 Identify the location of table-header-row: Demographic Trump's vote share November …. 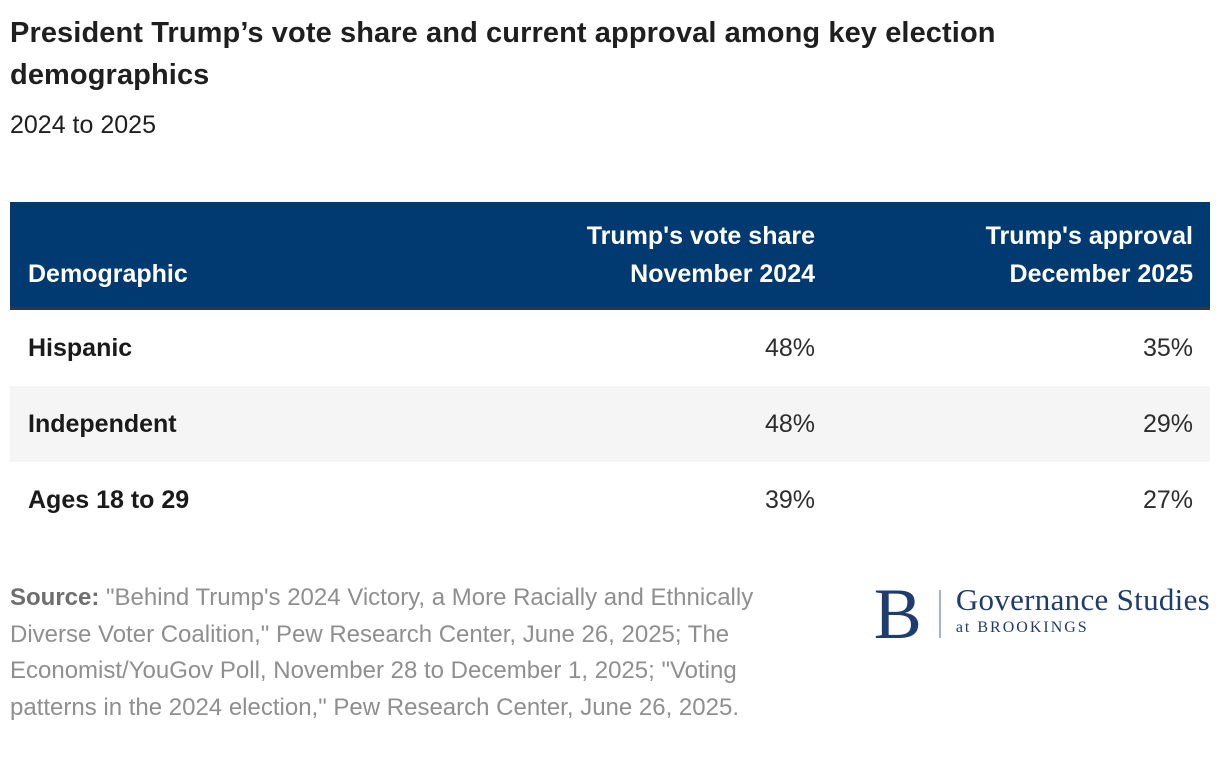
(610, 256).